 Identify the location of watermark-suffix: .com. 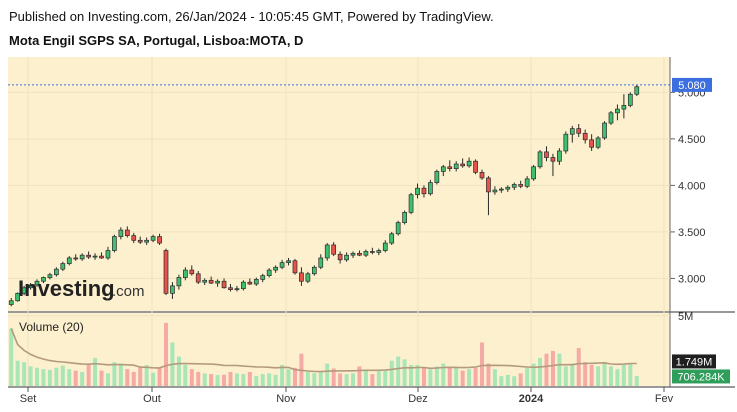
(128, 291).